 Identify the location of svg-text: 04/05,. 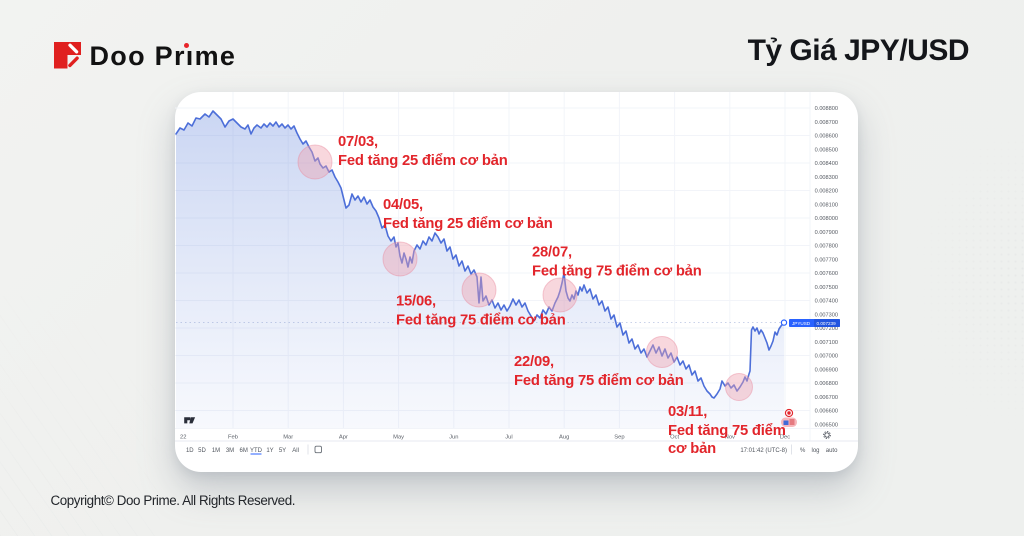
(403, 205).